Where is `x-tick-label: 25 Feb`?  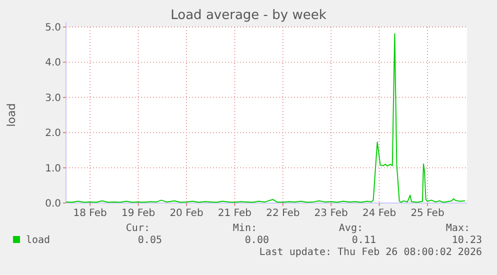
x-tick-label: 25 Feb is located at coordinates (427, 213).